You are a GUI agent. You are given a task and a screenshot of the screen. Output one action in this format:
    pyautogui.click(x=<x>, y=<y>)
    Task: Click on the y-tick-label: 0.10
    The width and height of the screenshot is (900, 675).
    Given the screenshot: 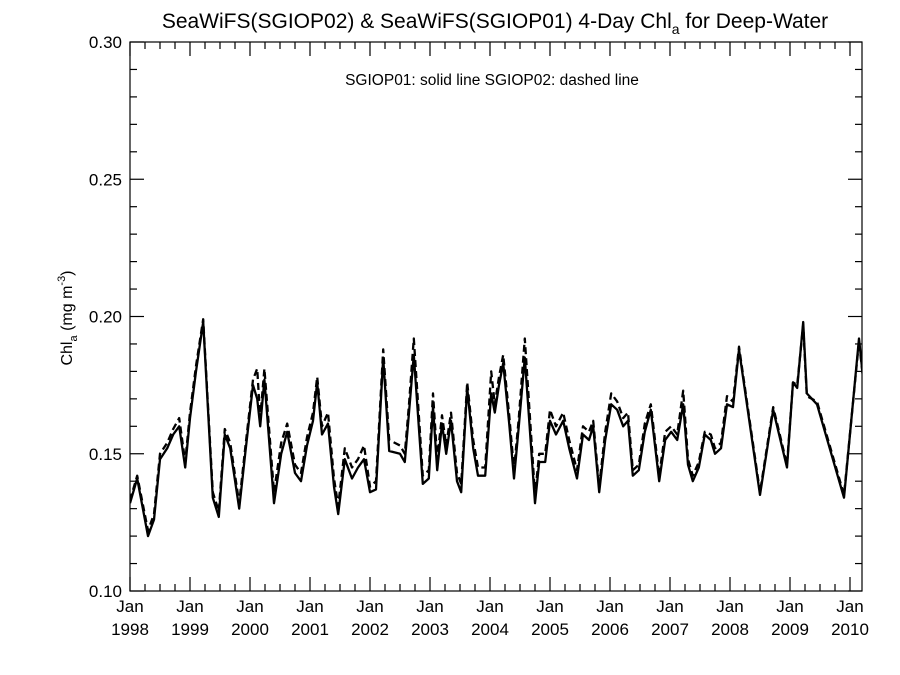 What is the action you would take?
    pyautogui.click(x=105, y=591)
    